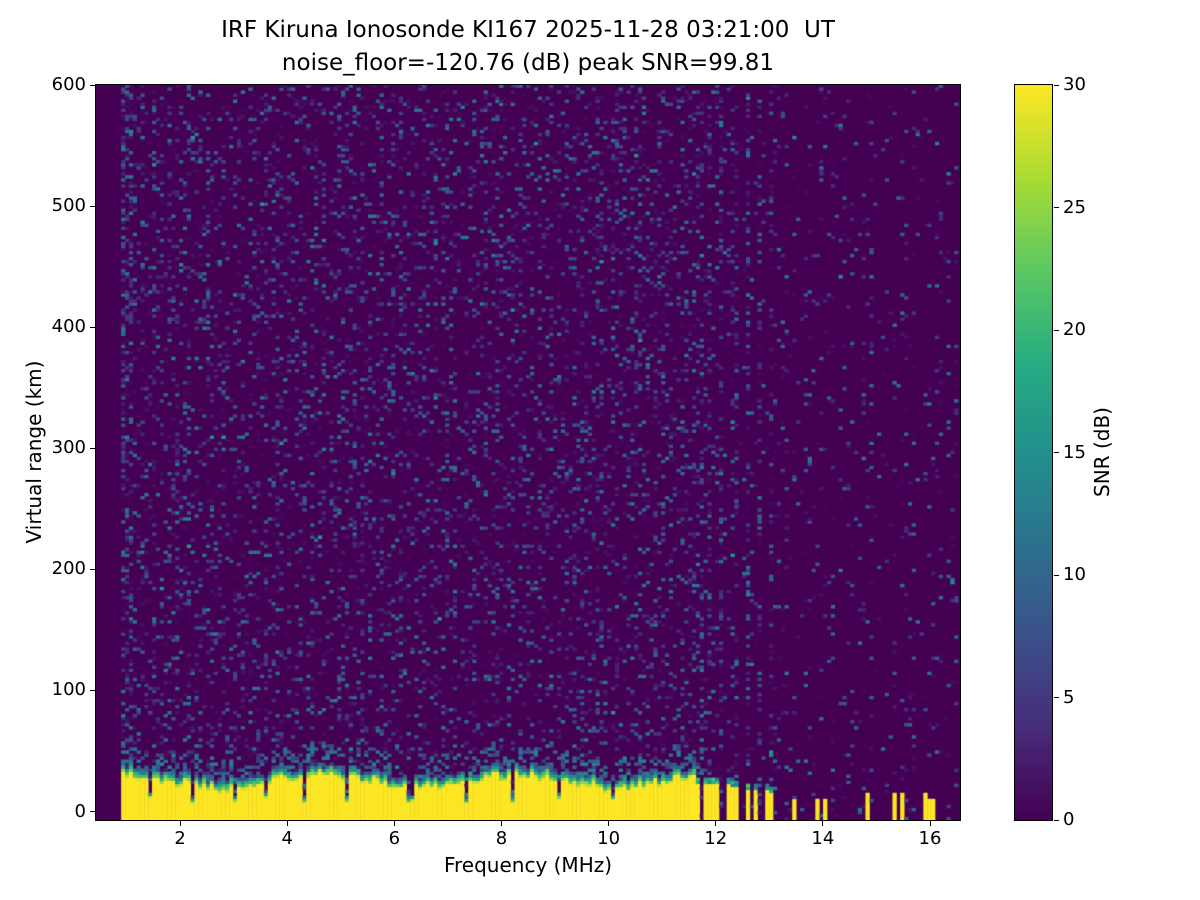 This screenshot has height=900, width=1200. What do you see at coordinates (1069, 697) in the screenshot?
I see `colorbar-tick-label: 5` at bounding box center [1069, 697].